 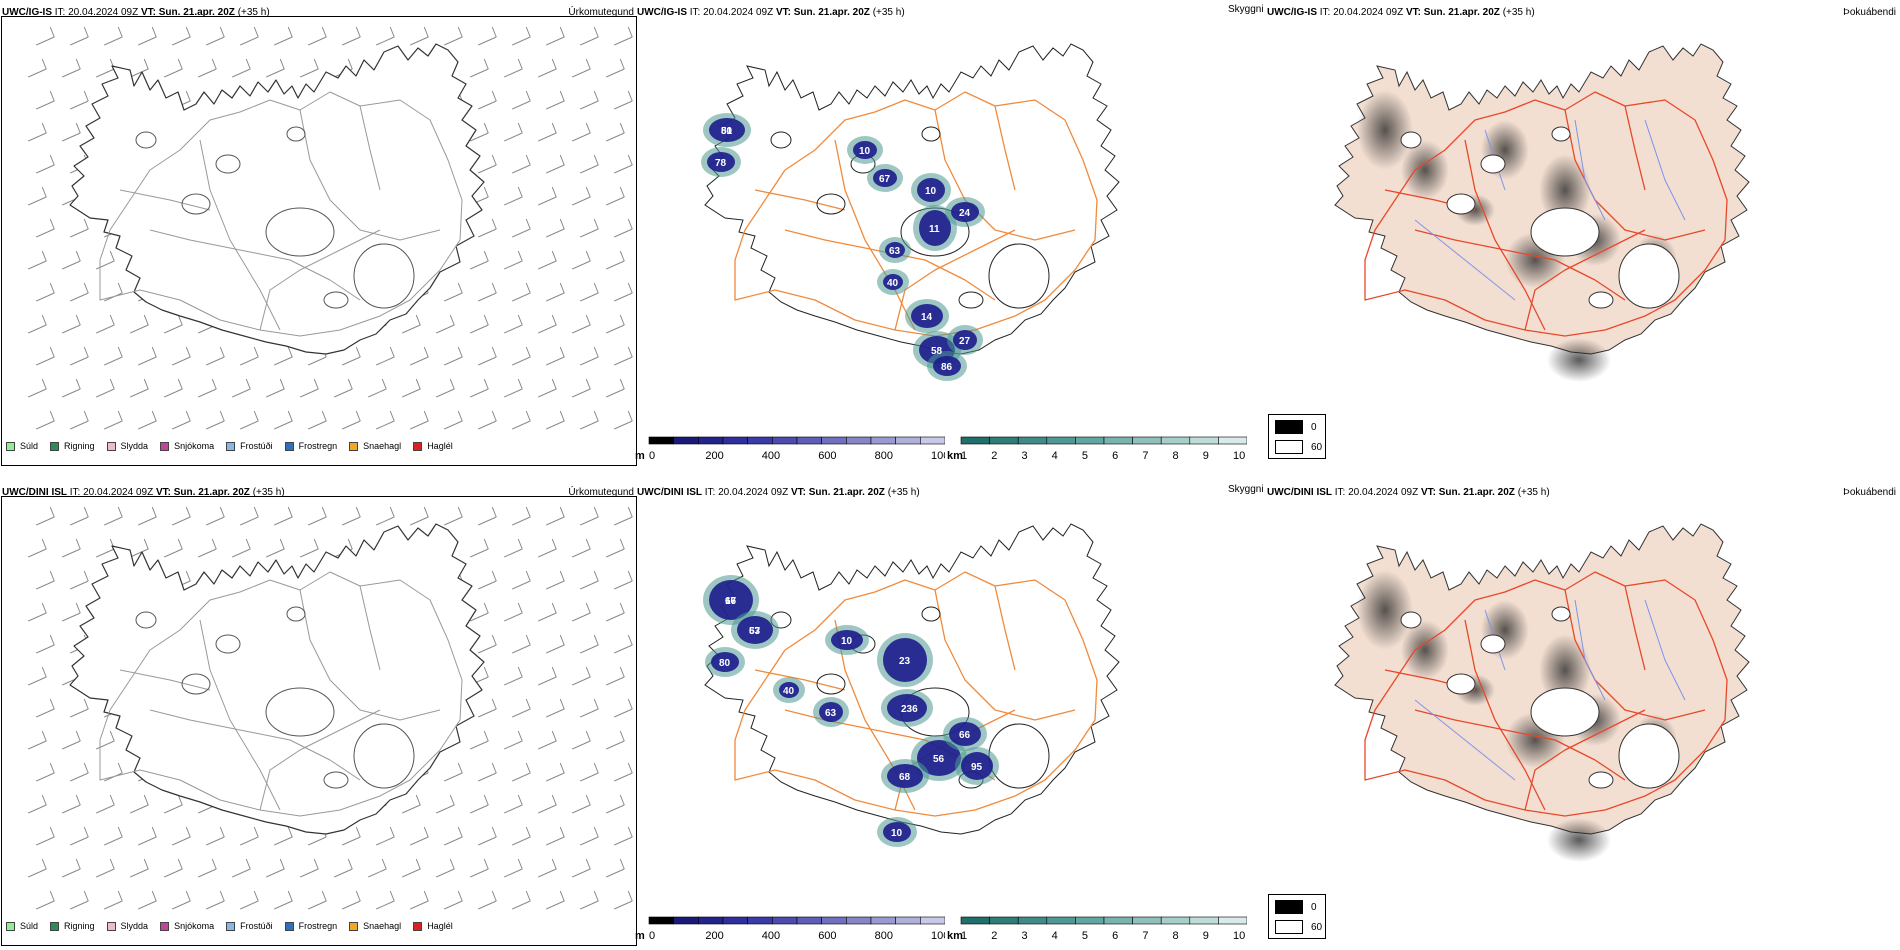 I want to click on river-line, so click(x=1465, y=740).